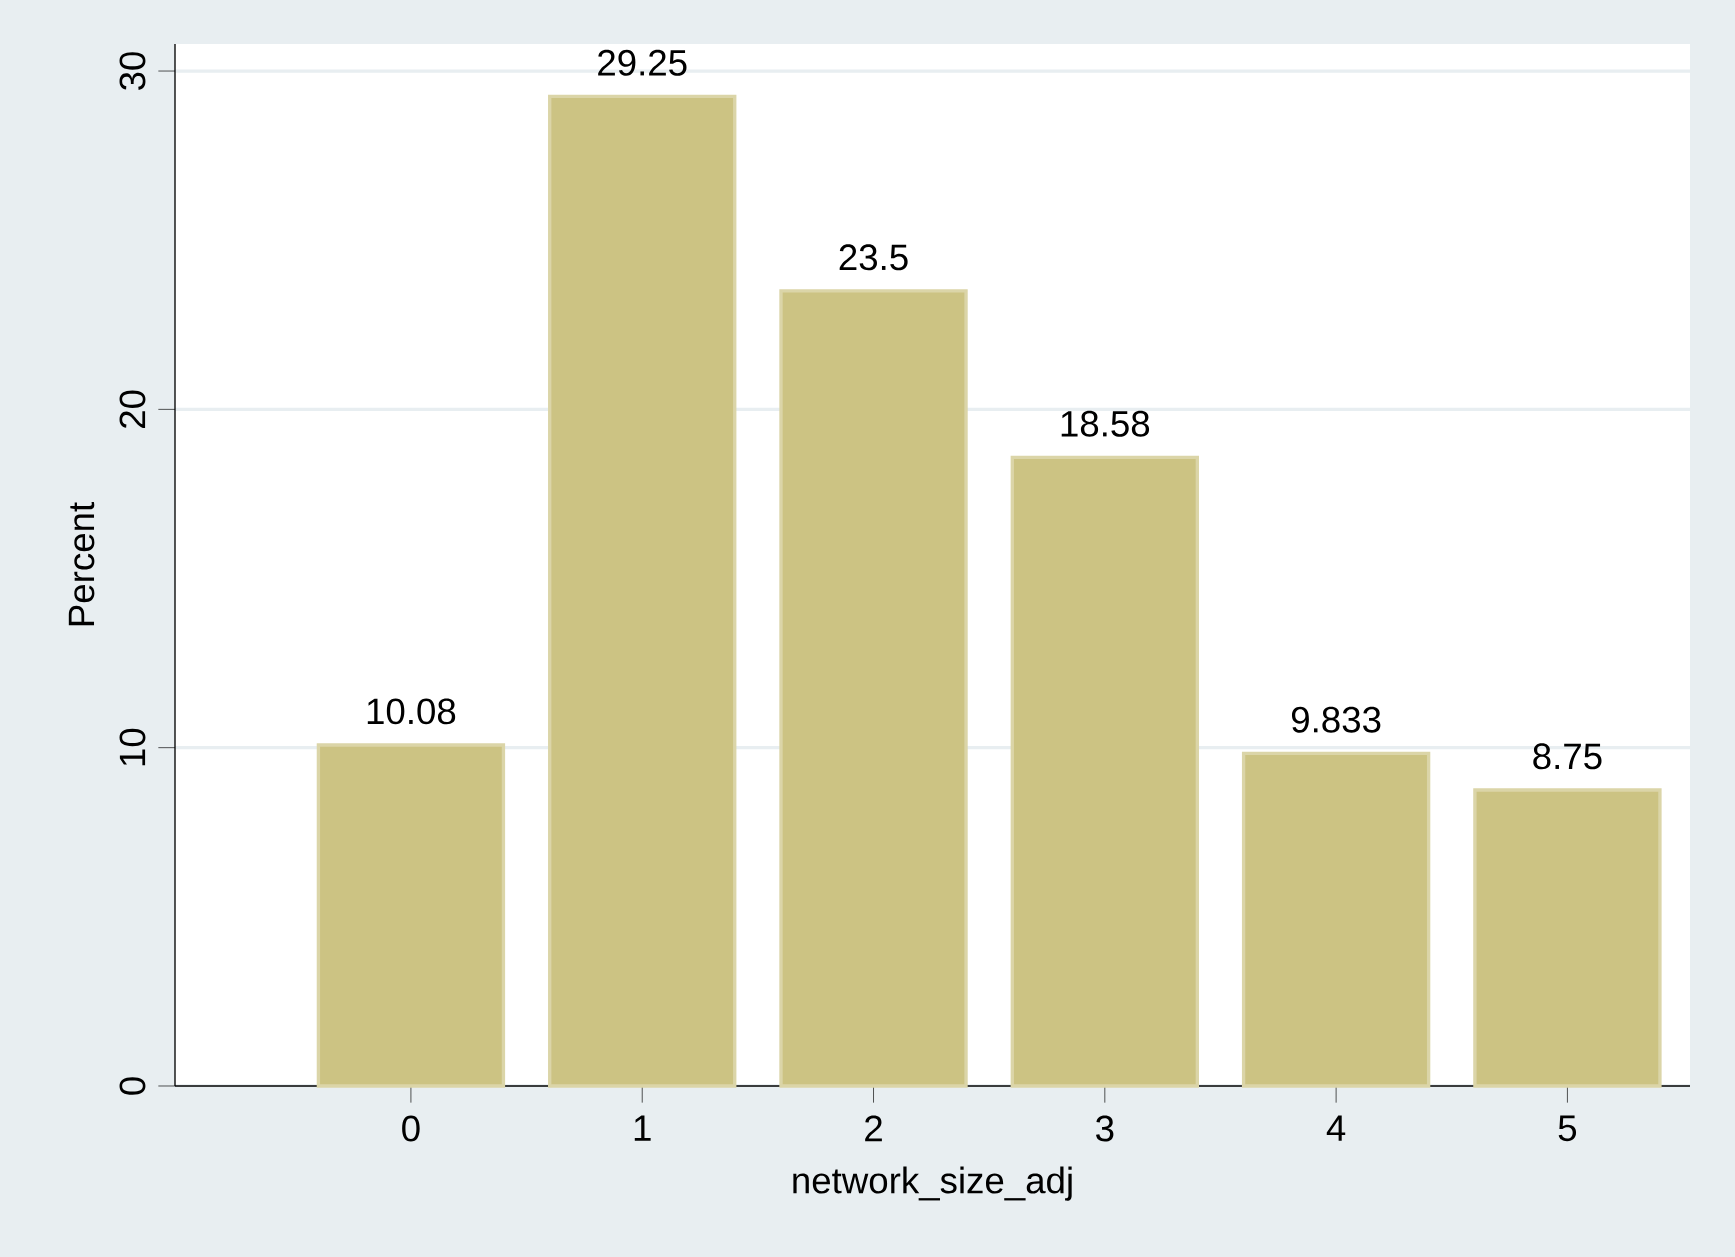 The image size is (1735, 1257). Describe the element at coordinates (1336, 719) in the screenshot. I see `data-label: 9.833` at that location.